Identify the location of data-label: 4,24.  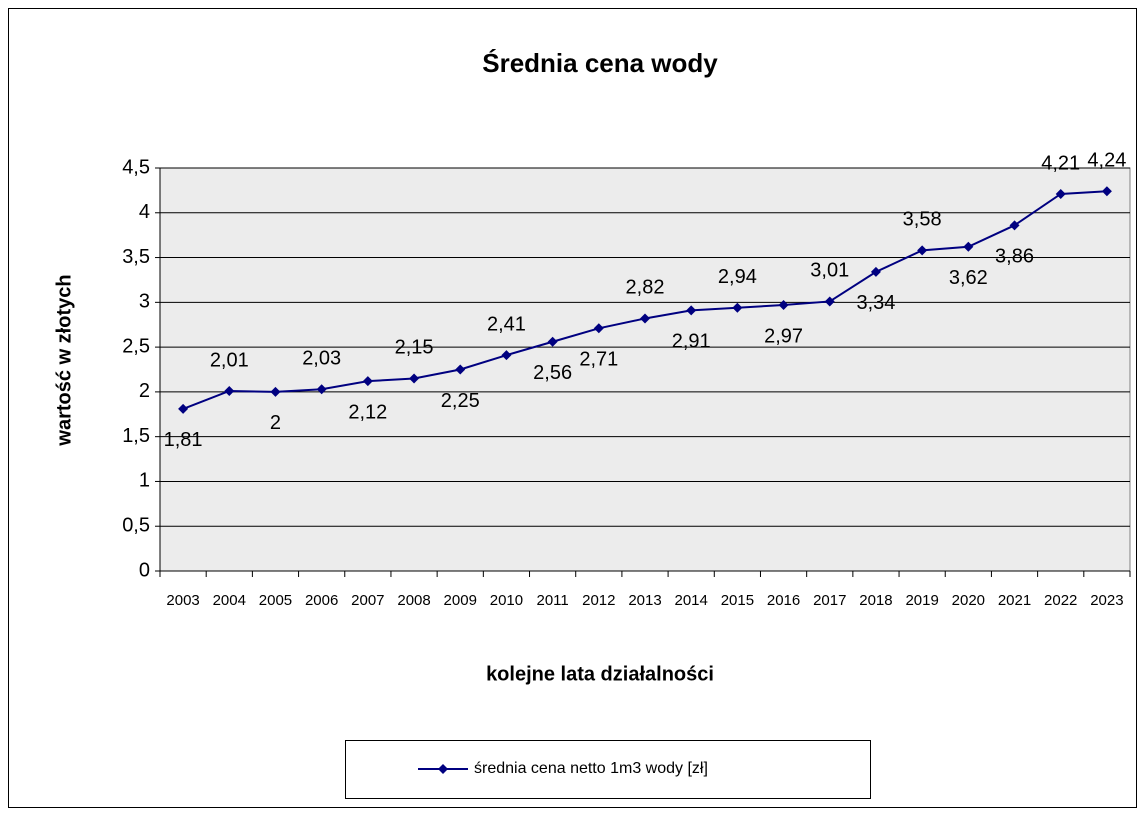
(1106, 161).